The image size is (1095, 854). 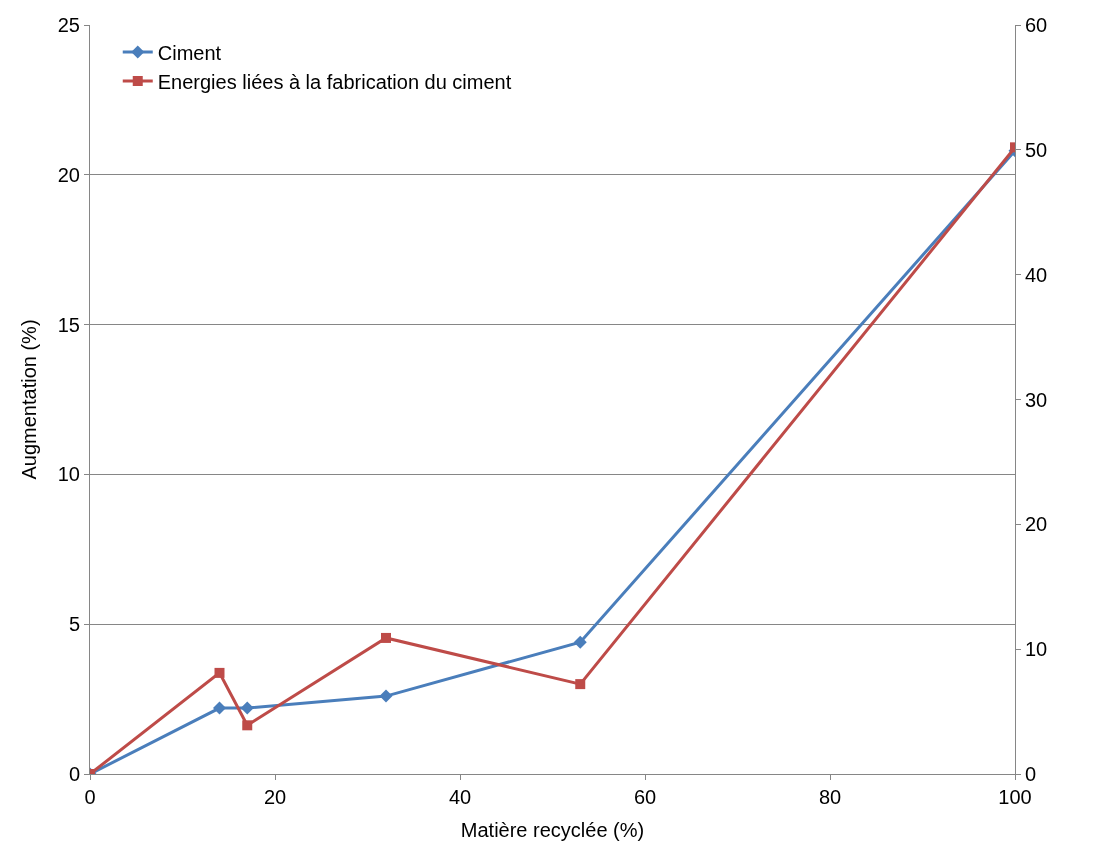 What do you see at coordinates (645, 797) in the screenshot?
I see `x-tick-label: 60` at bounding box center [645, 797].